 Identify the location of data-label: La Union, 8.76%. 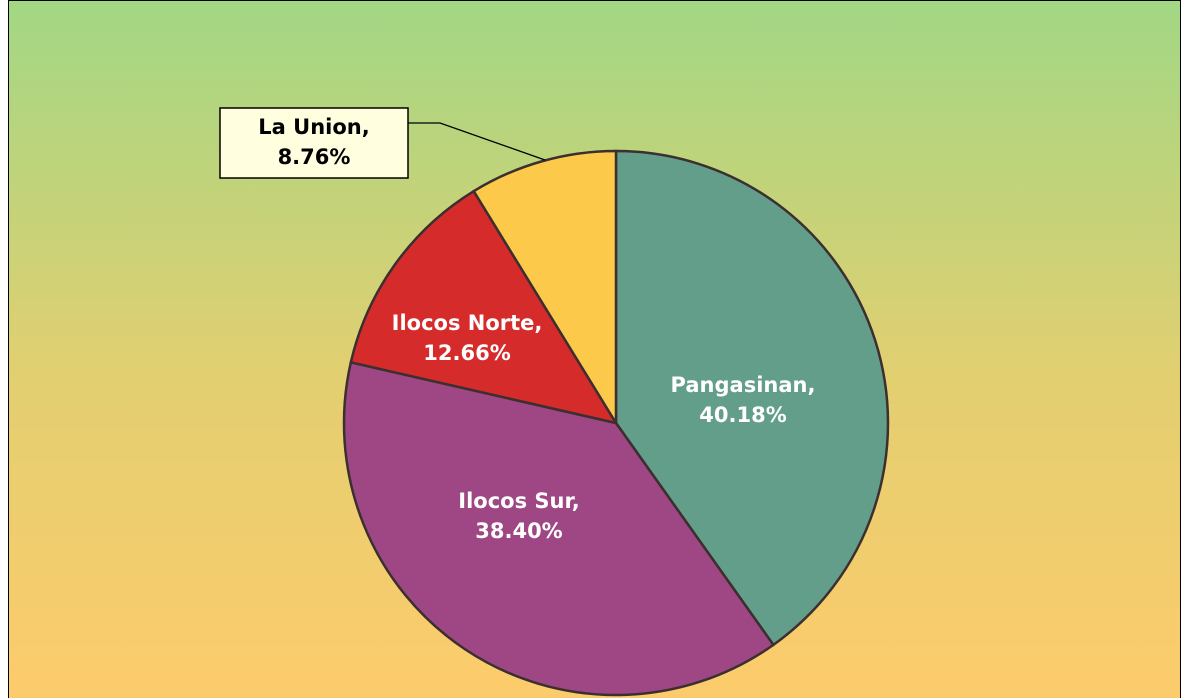
(314, 142).